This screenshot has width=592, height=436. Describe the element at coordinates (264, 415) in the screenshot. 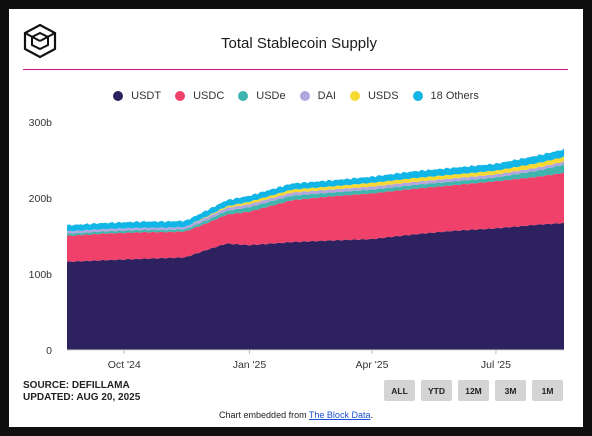

I see `embed-prefix: Chart embedded from` at that location.